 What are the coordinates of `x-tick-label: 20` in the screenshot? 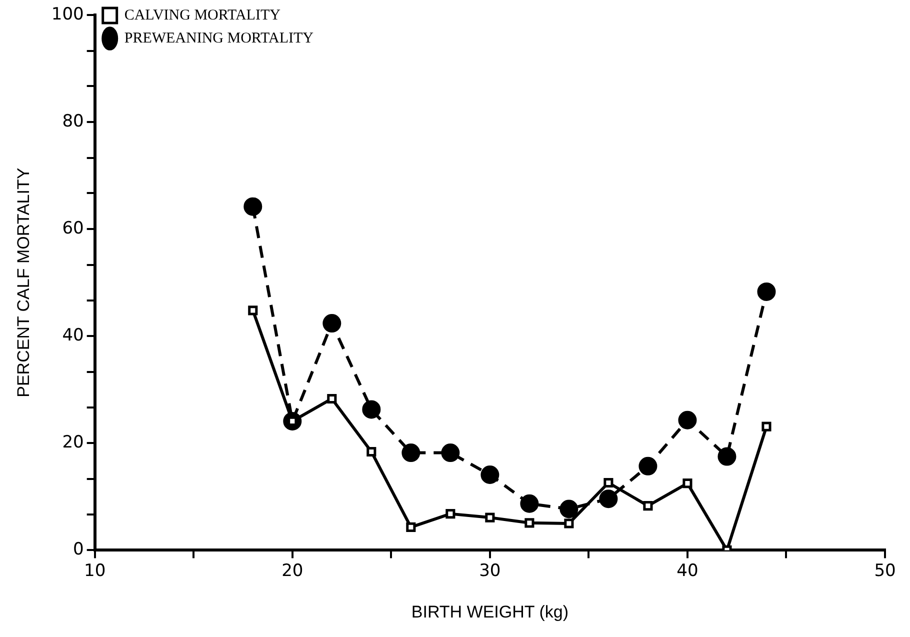 It's located at (293, 570).